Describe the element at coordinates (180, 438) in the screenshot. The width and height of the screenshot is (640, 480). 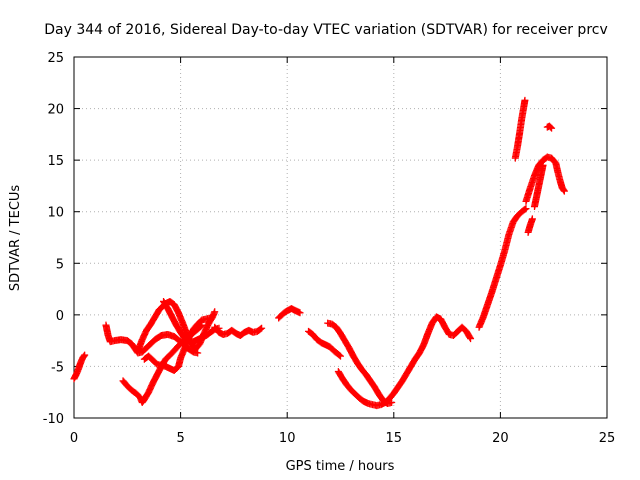
I see `x-tick-label: 5` at that location.